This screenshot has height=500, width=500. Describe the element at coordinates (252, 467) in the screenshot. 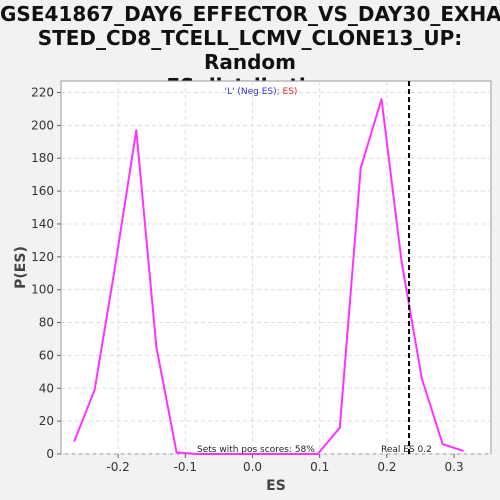

I see `x-tick-label: 0.0` at that location.